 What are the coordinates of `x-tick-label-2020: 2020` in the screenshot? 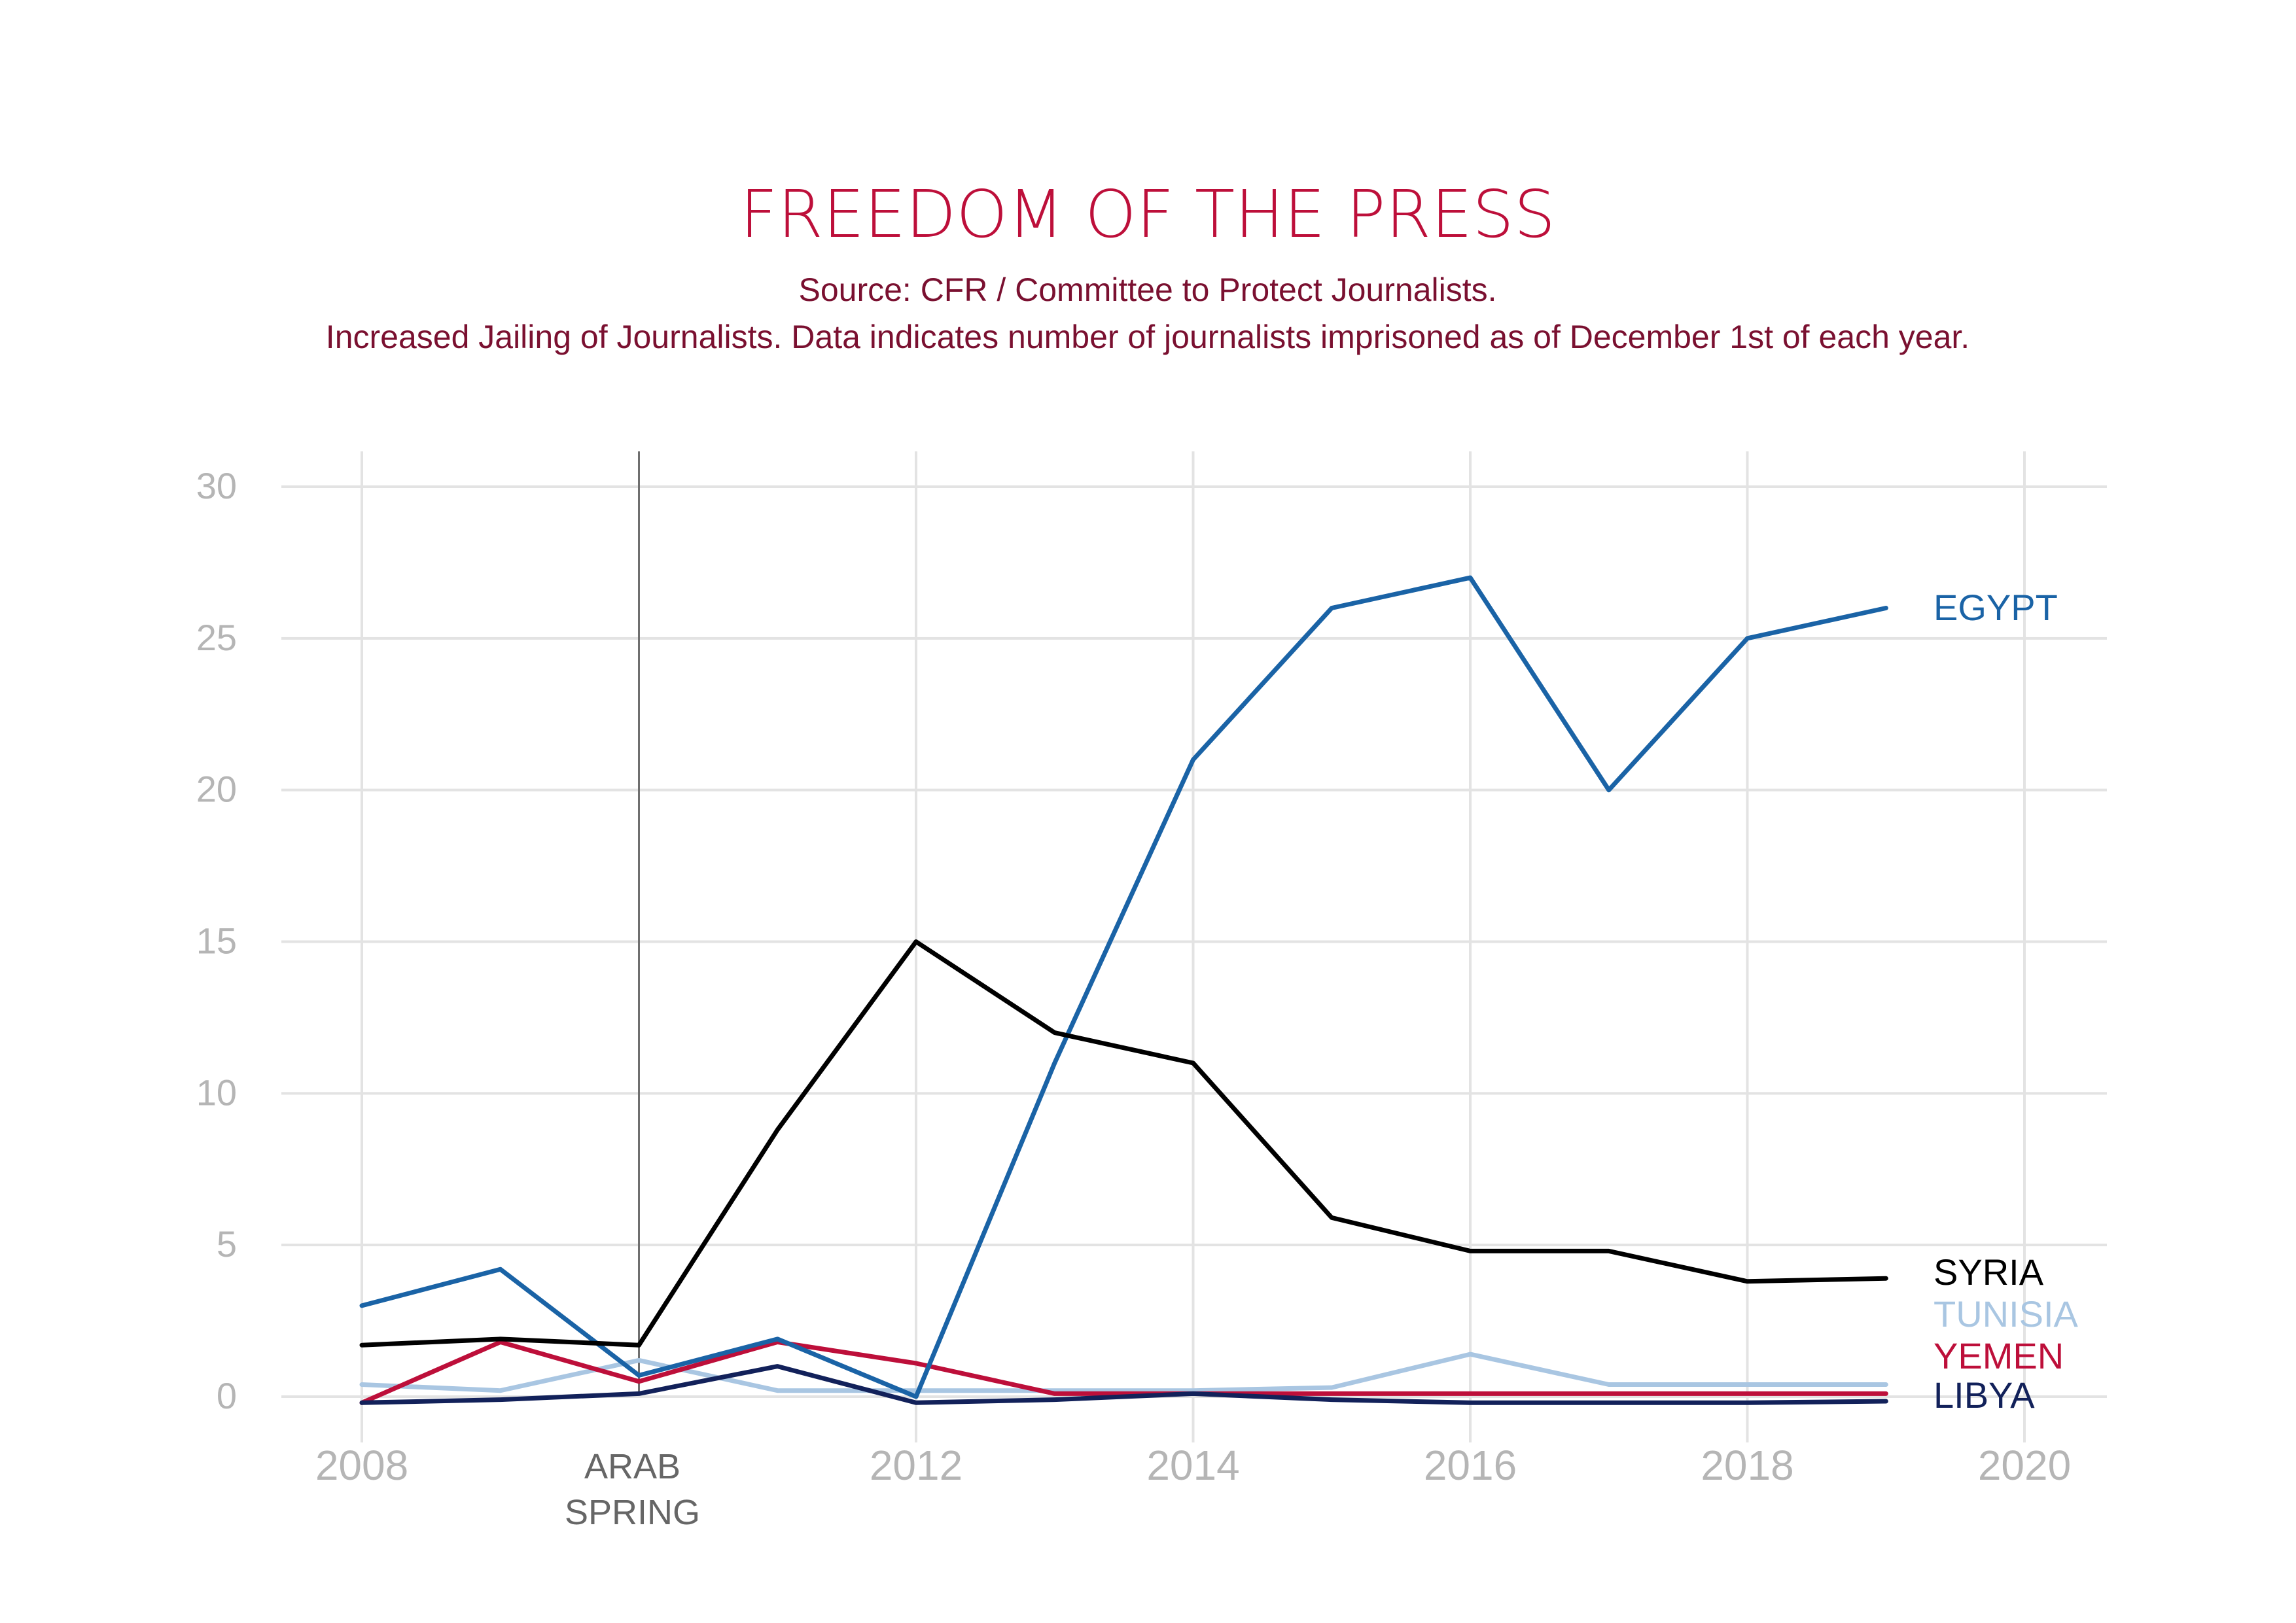 It's located at (2024, 1466).